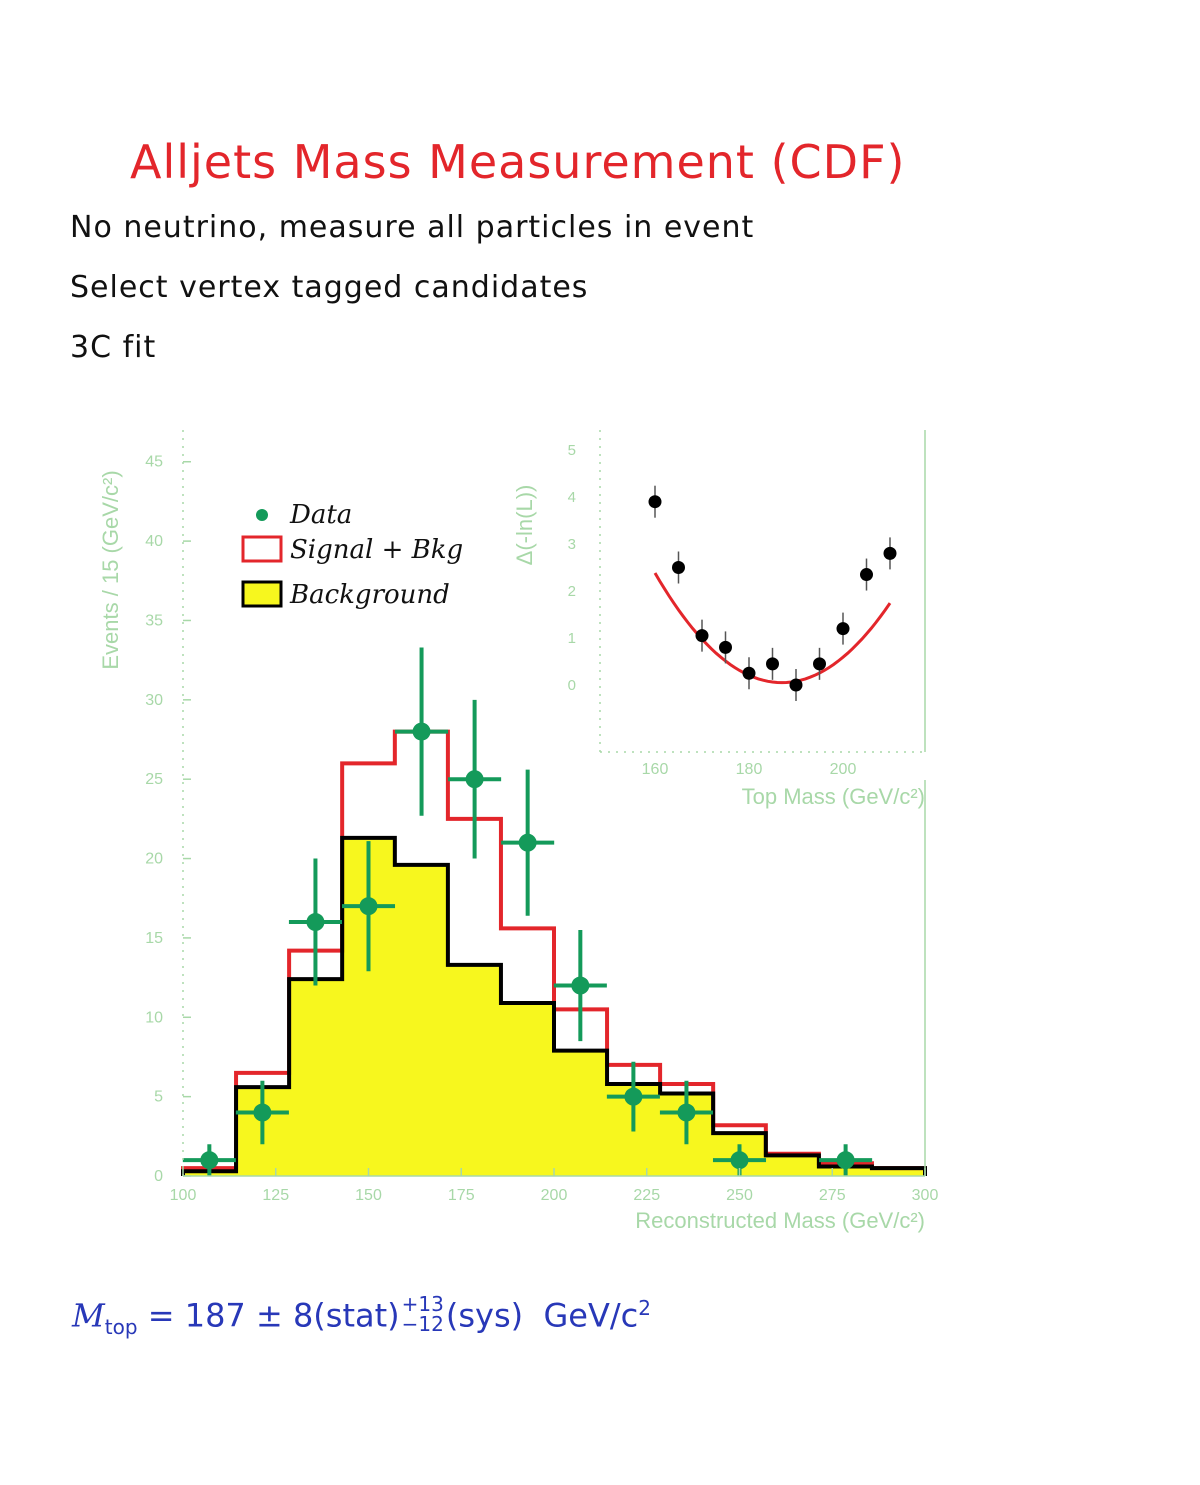  I want to click on inset-background, so click(762, 591).